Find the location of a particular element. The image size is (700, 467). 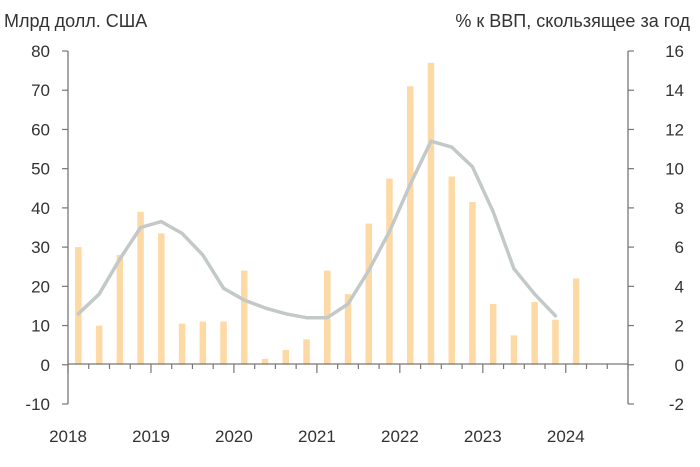

right-tick-label: 2 is located at coordinates (679, 326).